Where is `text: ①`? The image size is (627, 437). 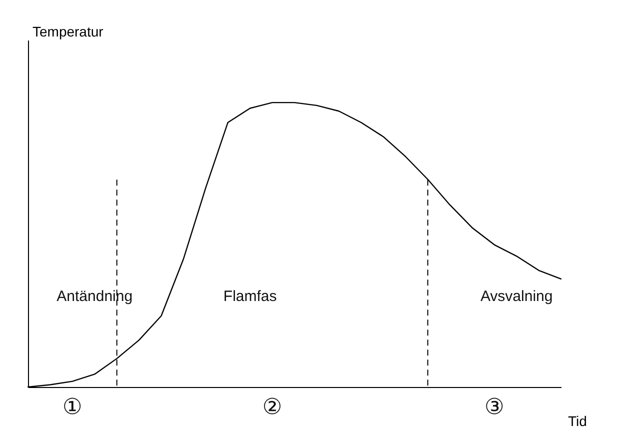
text: ① is located at coordinates (72, 406).